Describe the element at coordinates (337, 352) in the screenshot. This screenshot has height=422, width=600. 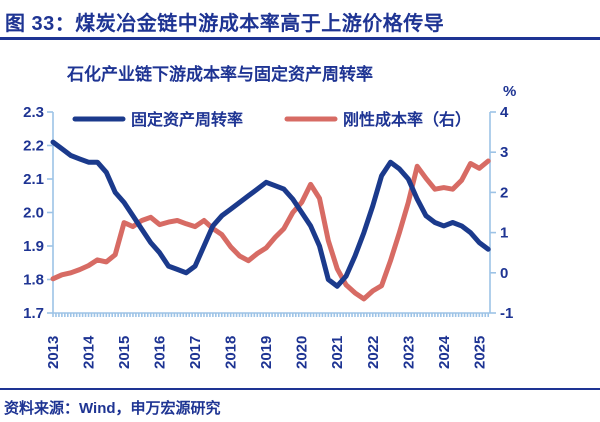
I see `x-axis-label: 2021` at that location.